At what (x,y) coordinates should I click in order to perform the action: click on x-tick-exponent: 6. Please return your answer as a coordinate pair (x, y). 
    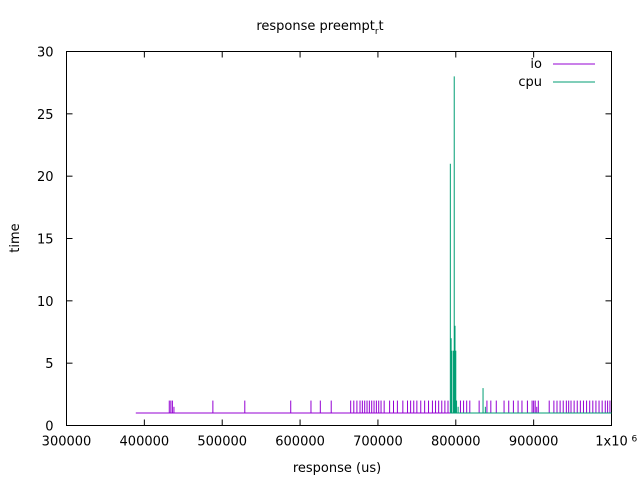
    Looking at the image, I should click on (635, 440).